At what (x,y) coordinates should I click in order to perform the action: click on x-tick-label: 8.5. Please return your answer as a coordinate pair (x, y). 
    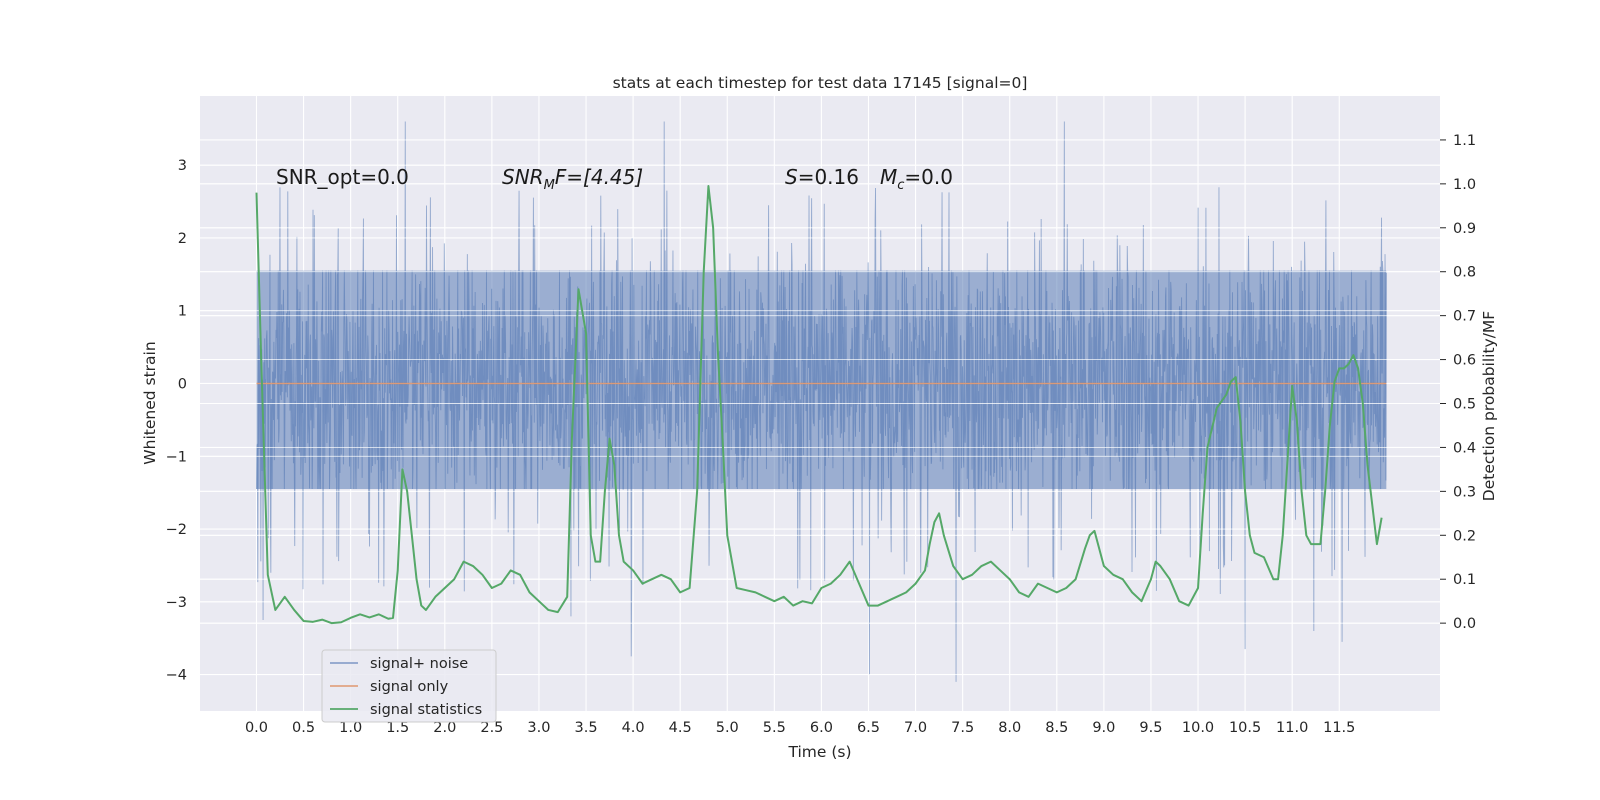
    Looking at the image, I should click on (1056, 728).